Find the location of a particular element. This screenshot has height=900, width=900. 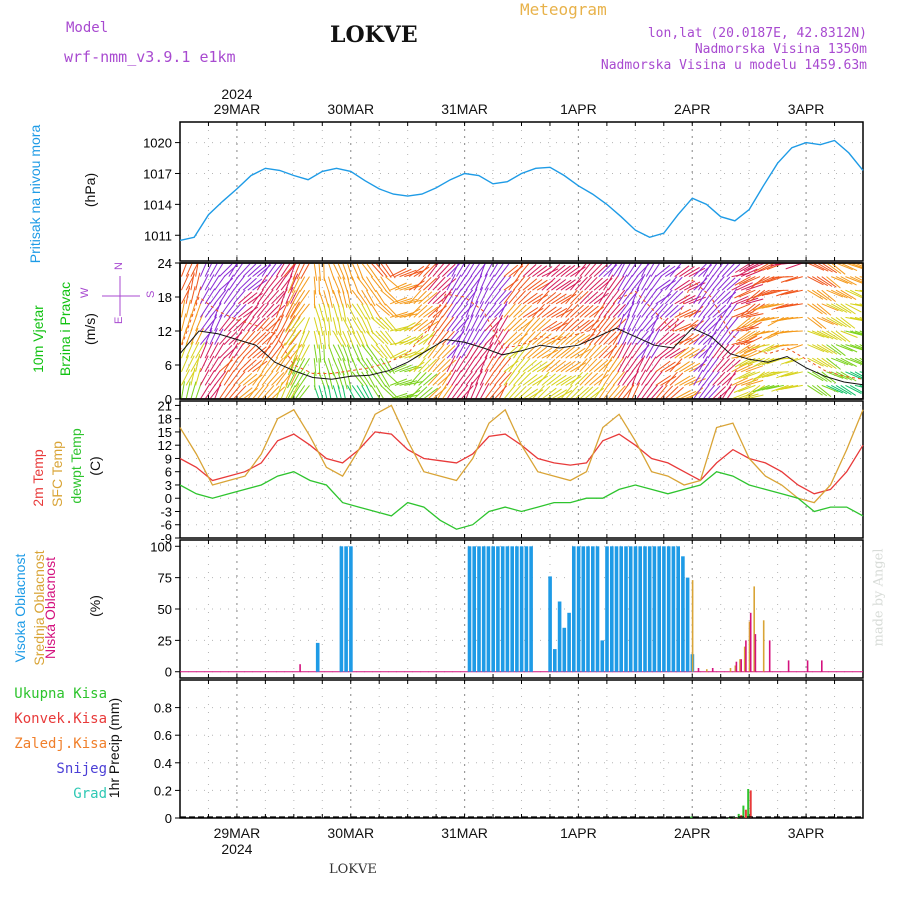

y-tick-label: 25 is located at coordinates (165, 640).